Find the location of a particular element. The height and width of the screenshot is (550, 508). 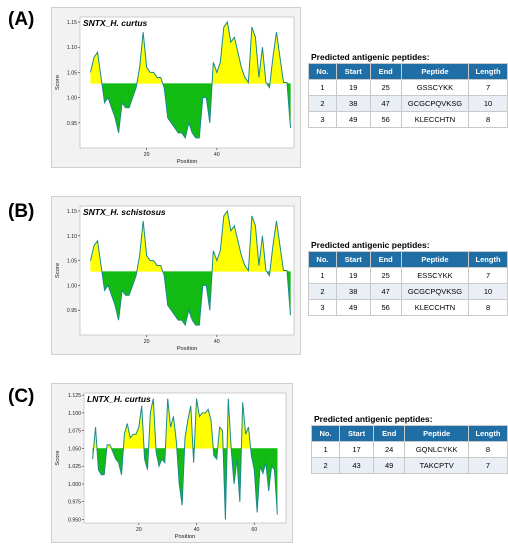

column-header-no: No. is located at coordinates (322, 71).